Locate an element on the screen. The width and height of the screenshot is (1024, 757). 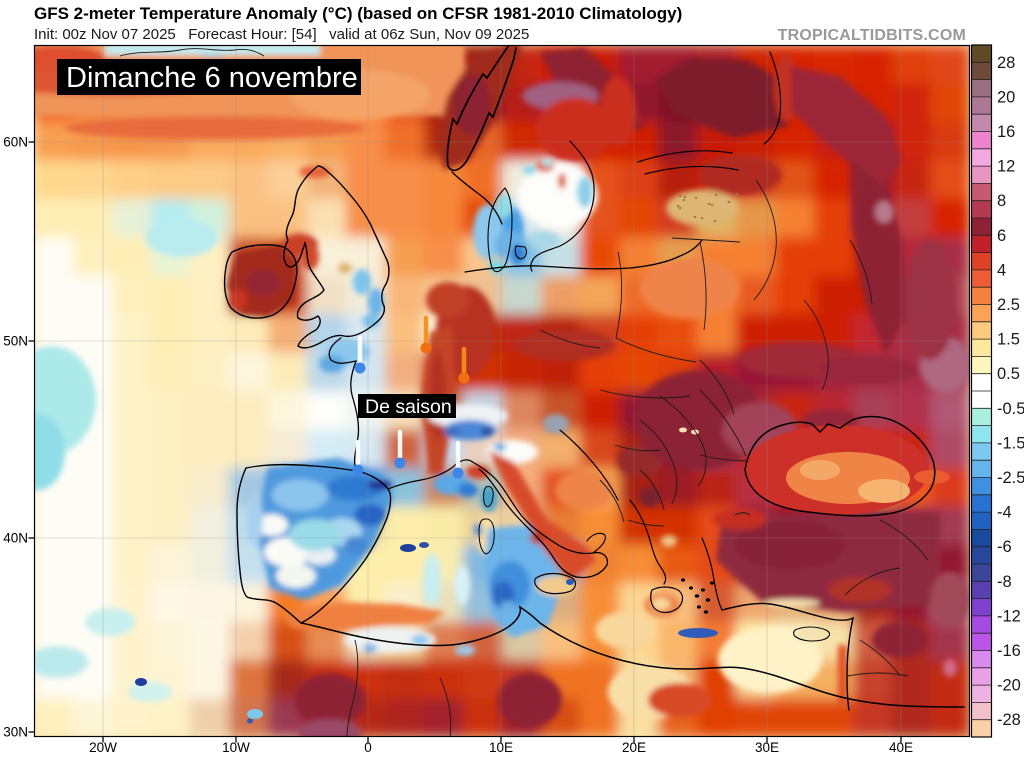
svg-text: 0.5 is located at coordinates (1008, 374).